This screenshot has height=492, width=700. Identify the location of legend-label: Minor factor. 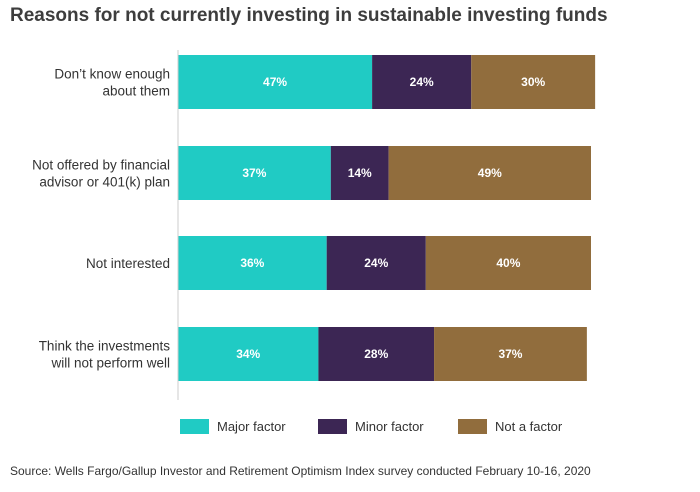
(389, 426).